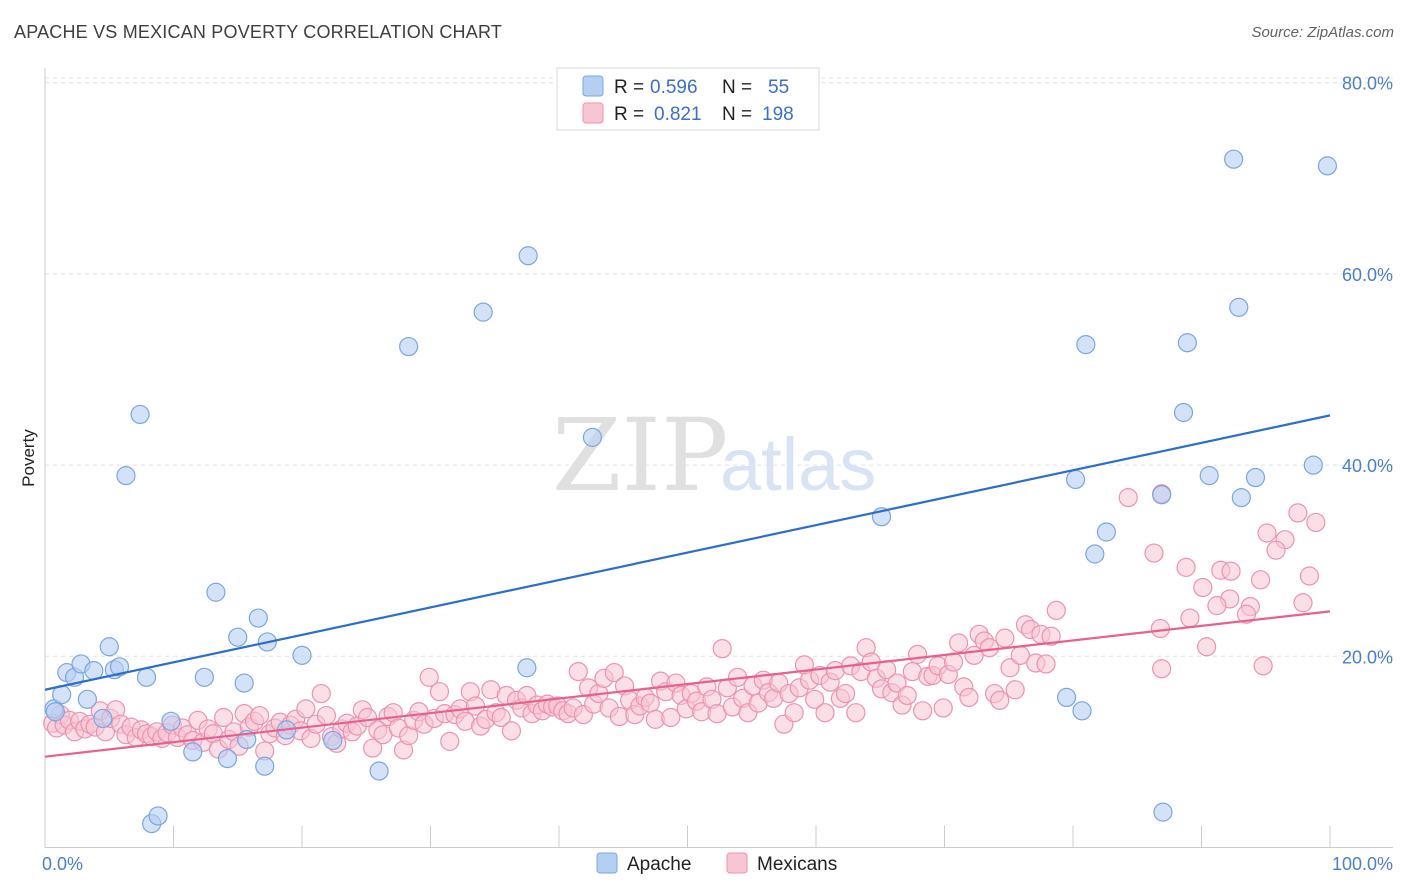  I want to click on legend-r-label-mexicans: R =, so click(629, 114).